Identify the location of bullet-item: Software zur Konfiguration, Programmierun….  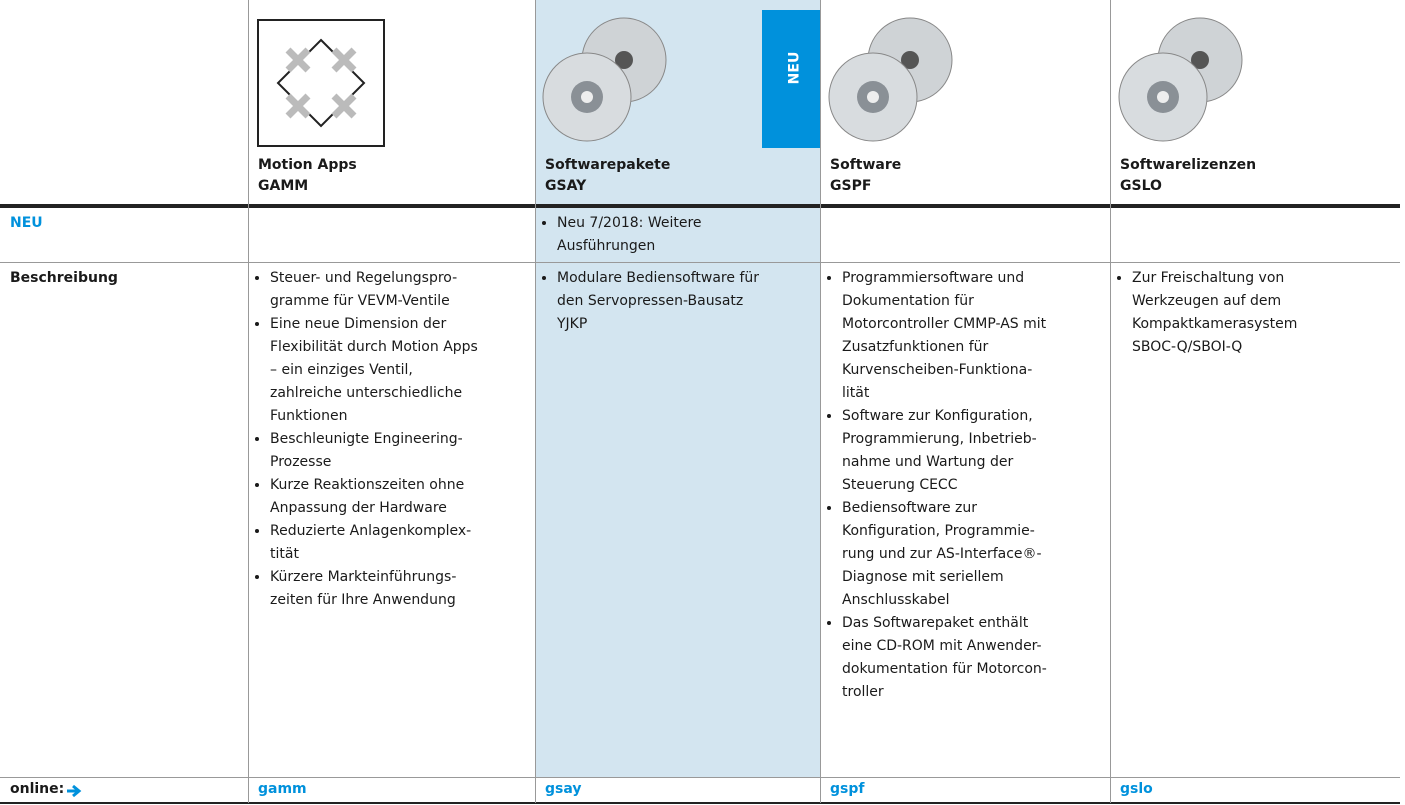
(944, 451).